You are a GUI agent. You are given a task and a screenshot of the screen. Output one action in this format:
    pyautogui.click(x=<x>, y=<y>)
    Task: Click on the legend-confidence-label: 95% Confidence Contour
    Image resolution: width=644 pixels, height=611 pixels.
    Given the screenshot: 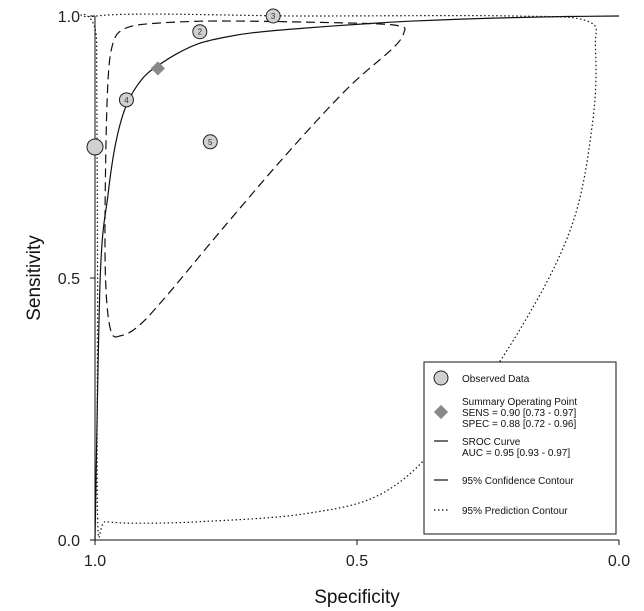 What is the action you would take?
    pyautogui.click(x=518, y=481)
    